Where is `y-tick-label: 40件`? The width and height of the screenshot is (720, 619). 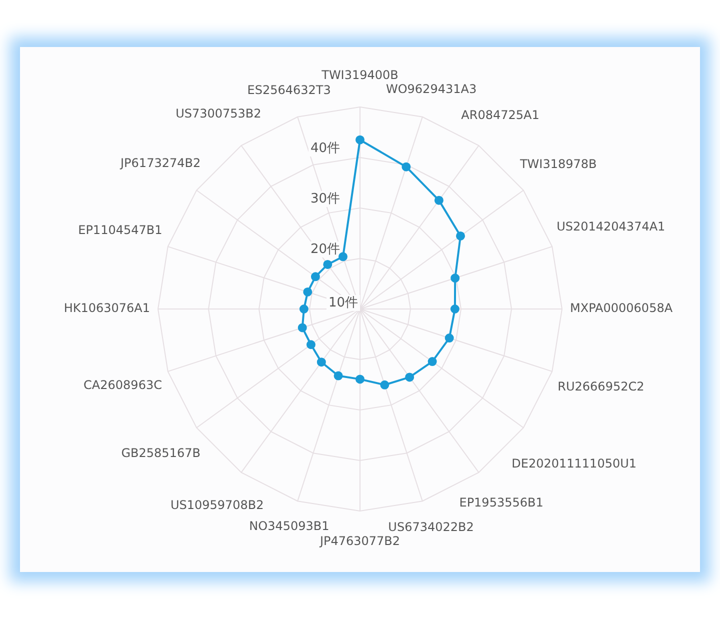
y-tick-label: 40件 is located at coordinates (325, 148).